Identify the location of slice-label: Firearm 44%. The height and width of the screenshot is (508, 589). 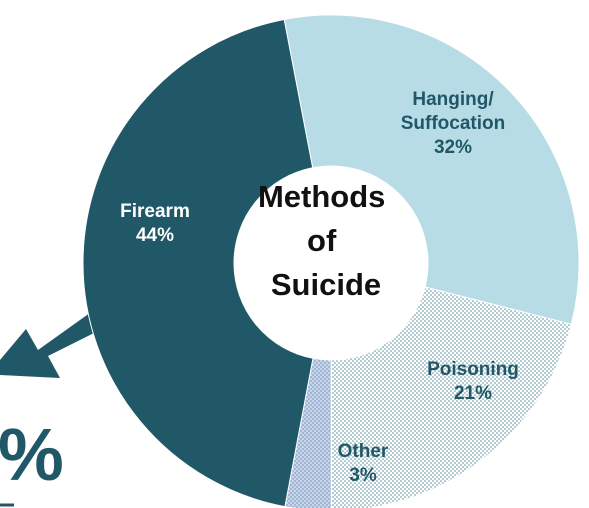
(155, 223).